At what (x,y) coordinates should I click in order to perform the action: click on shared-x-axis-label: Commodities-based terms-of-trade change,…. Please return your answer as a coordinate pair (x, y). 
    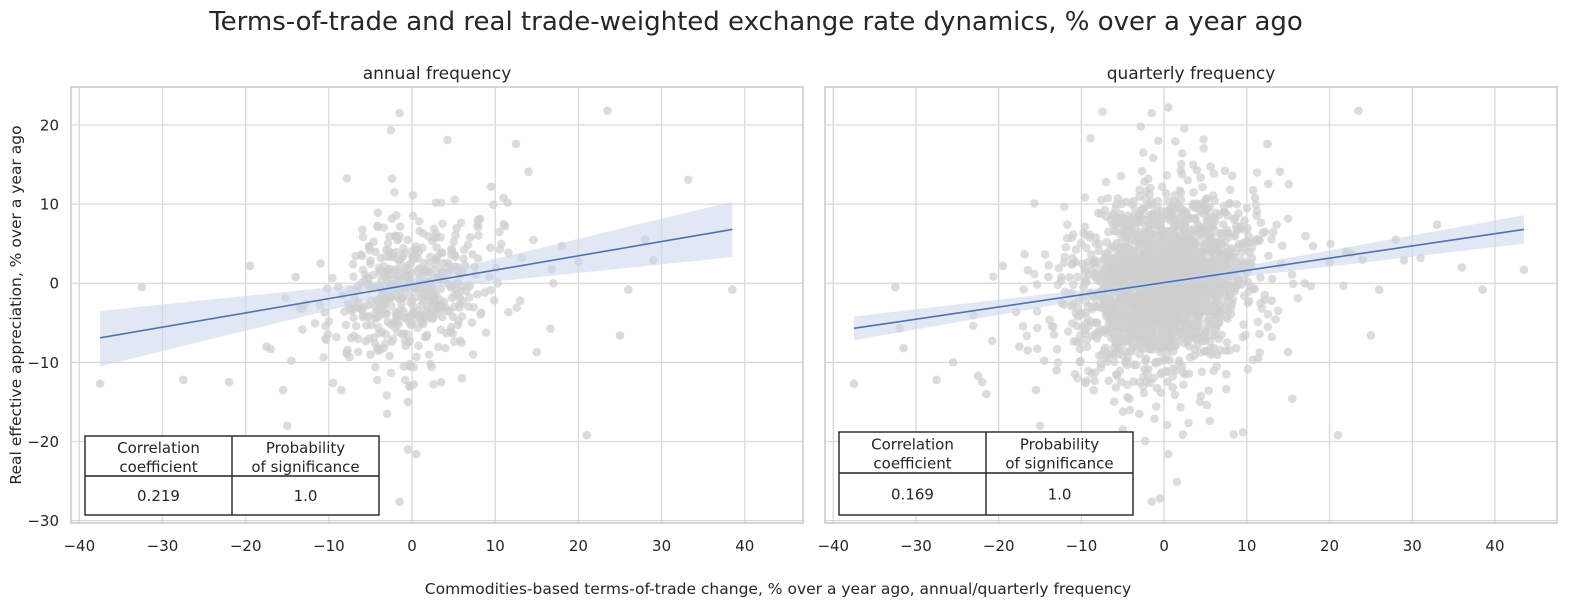
    Looking at the image, I should click on (778, 589).